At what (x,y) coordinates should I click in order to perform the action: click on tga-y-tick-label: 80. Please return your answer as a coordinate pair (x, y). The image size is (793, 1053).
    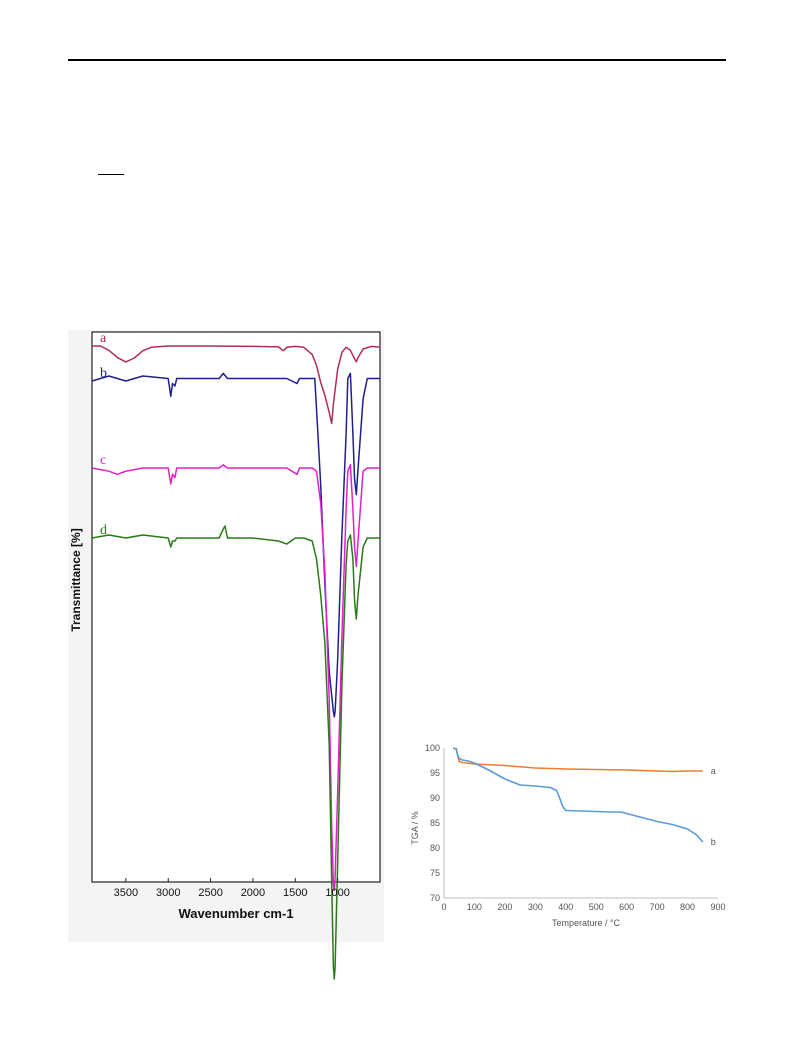
    Looking at the image, I should click on (435, 848).